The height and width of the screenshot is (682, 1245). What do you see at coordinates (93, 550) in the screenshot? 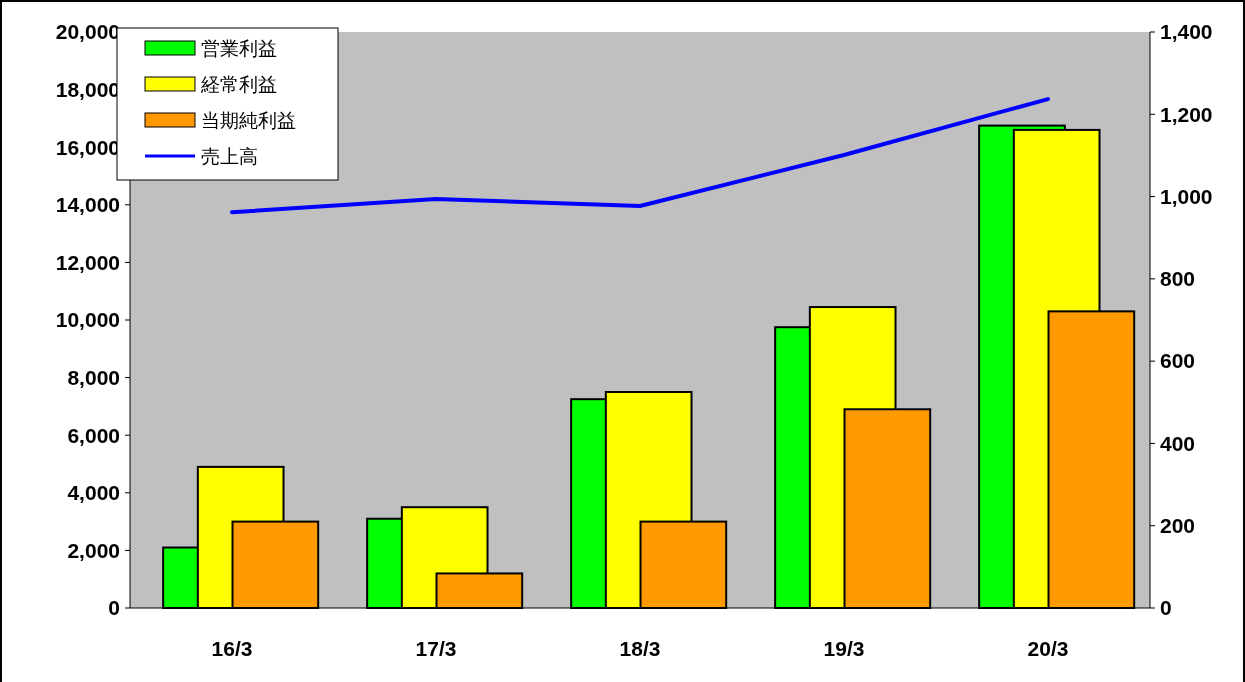
I see `y-tick-label: 2,000` at bounding box center [93, 550].